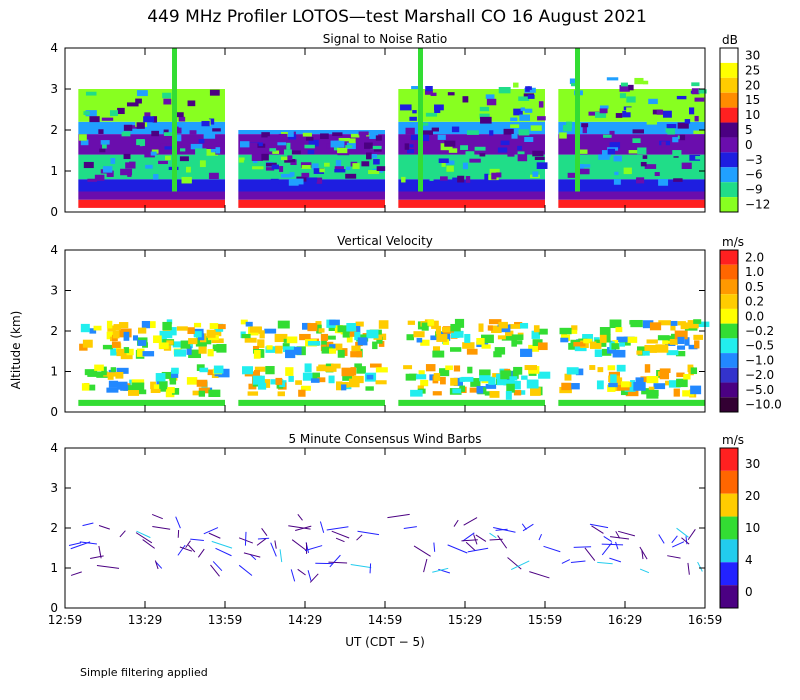  I want to click on y-tick-label: 1, so click(54, 171).